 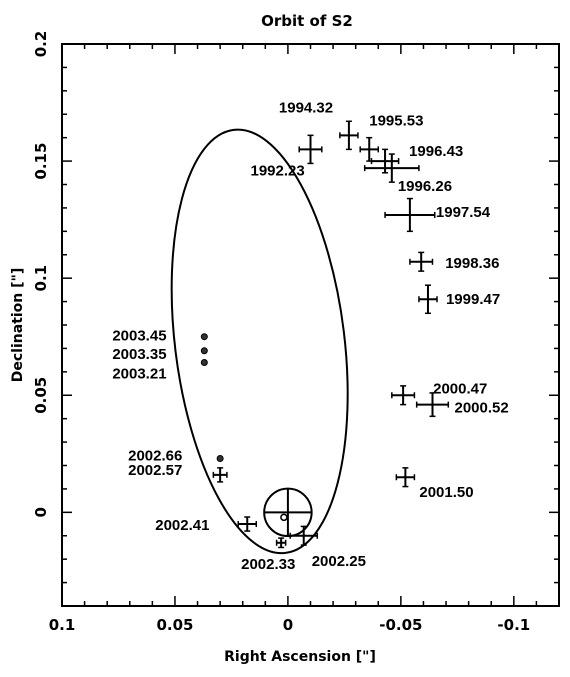 I want to click on point-label: 2002.66, so click(x=155, y=455).